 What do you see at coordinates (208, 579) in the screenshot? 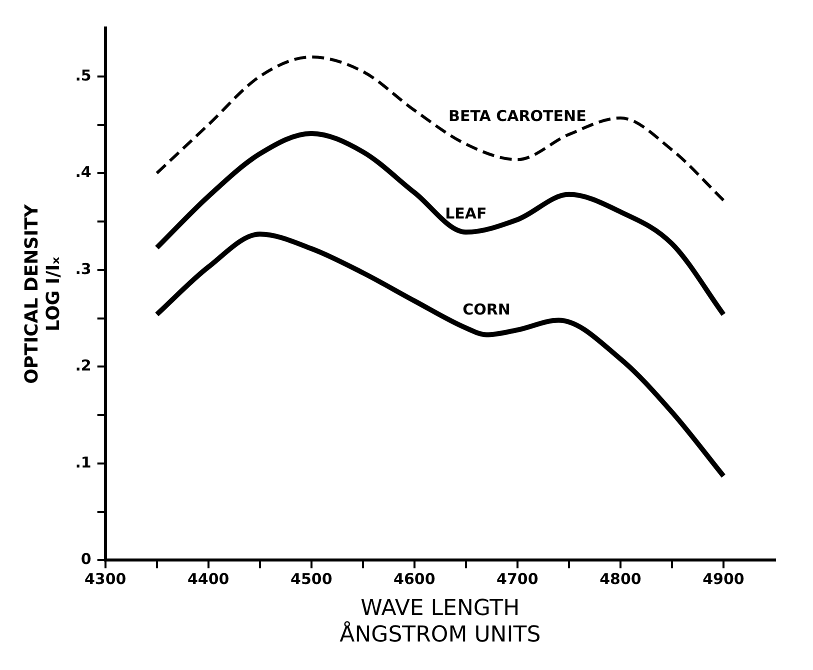
I see `x-tick-label: 4400` at bounding box center [208, 579].